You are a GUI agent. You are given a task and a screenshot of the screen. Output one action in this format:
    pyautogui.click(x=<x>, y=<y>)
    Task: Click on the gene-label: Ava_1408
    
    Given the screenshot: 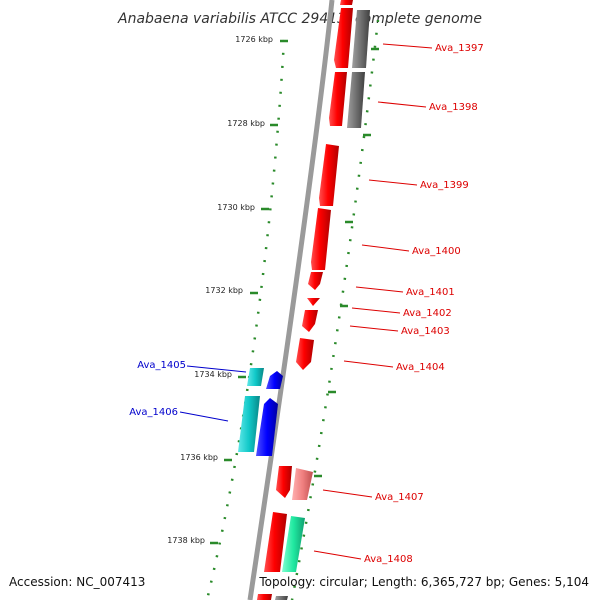 What is the action you would take?
    pyautogui.click(x=388, y=559)
    